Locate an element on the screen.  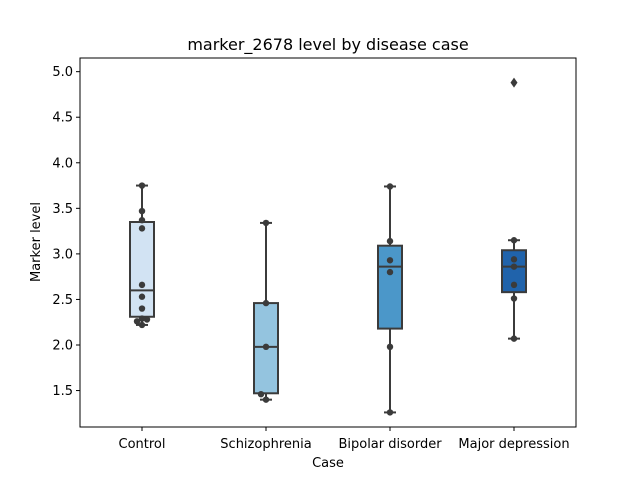
box-iqr is located at coordinates (142, 269).